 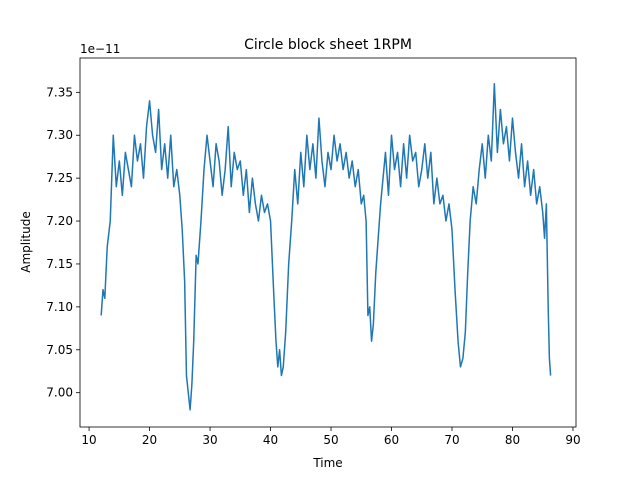 What do you see at coordinates (59, 92) in the screenshot?
I see `y-tick-label: 7.35` at bounding box center [59, 92].